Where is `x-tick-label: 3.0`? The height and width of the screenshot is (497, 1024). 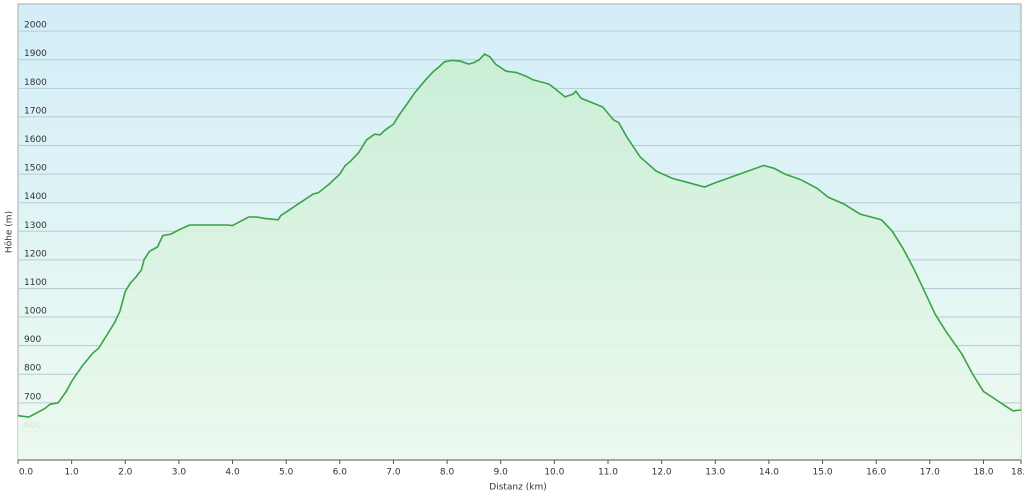 x-tick-label: 3.0 is located at coordinates (179, 473).